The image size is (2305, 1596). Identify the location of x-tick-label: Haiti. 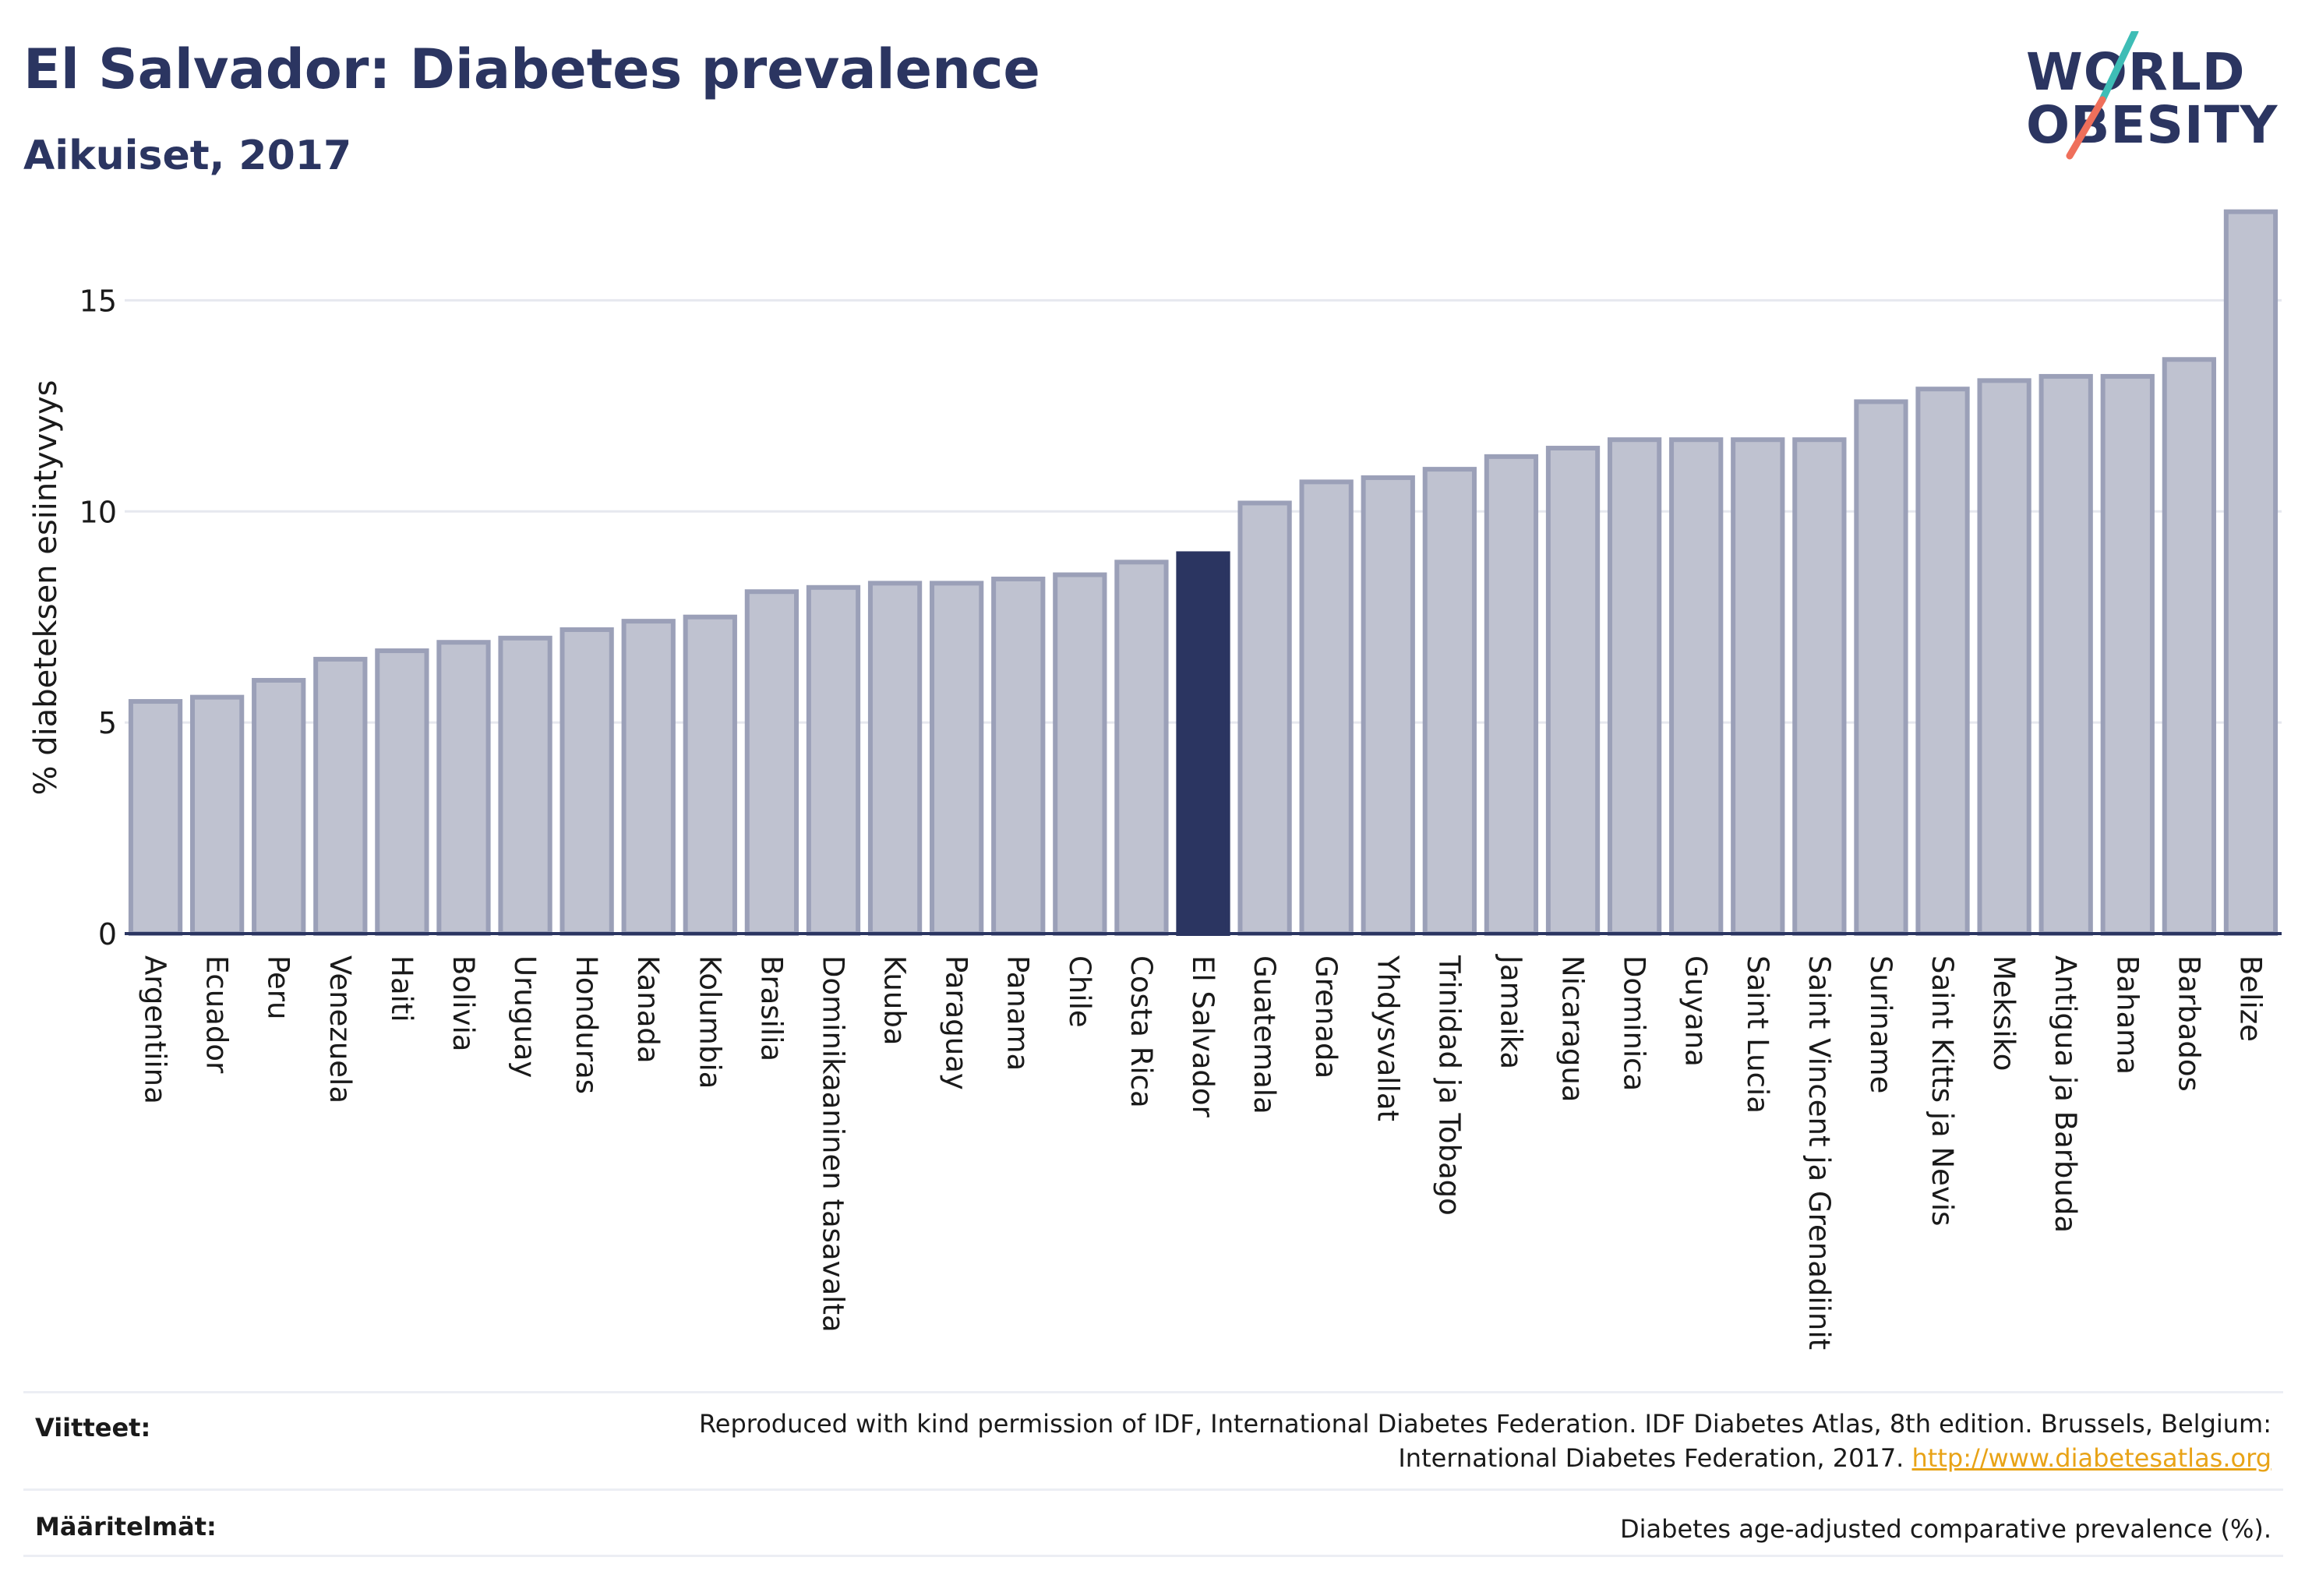
(401, 988).